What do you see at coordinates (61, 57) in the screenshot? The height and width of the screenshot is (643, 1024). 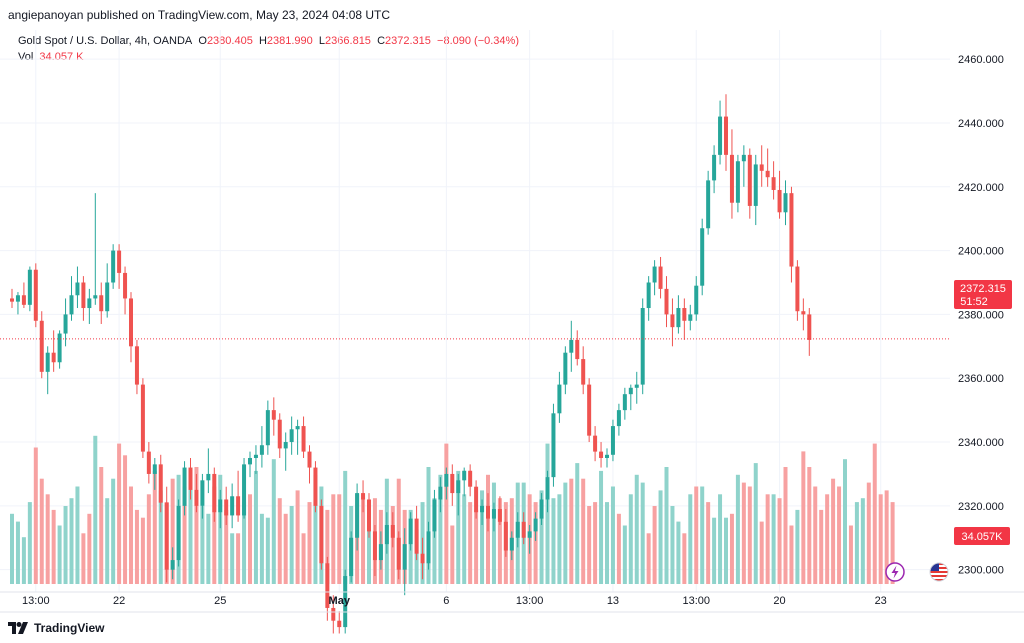 I see `volume-value: 34.057 K` at bounding box center [61, 57].